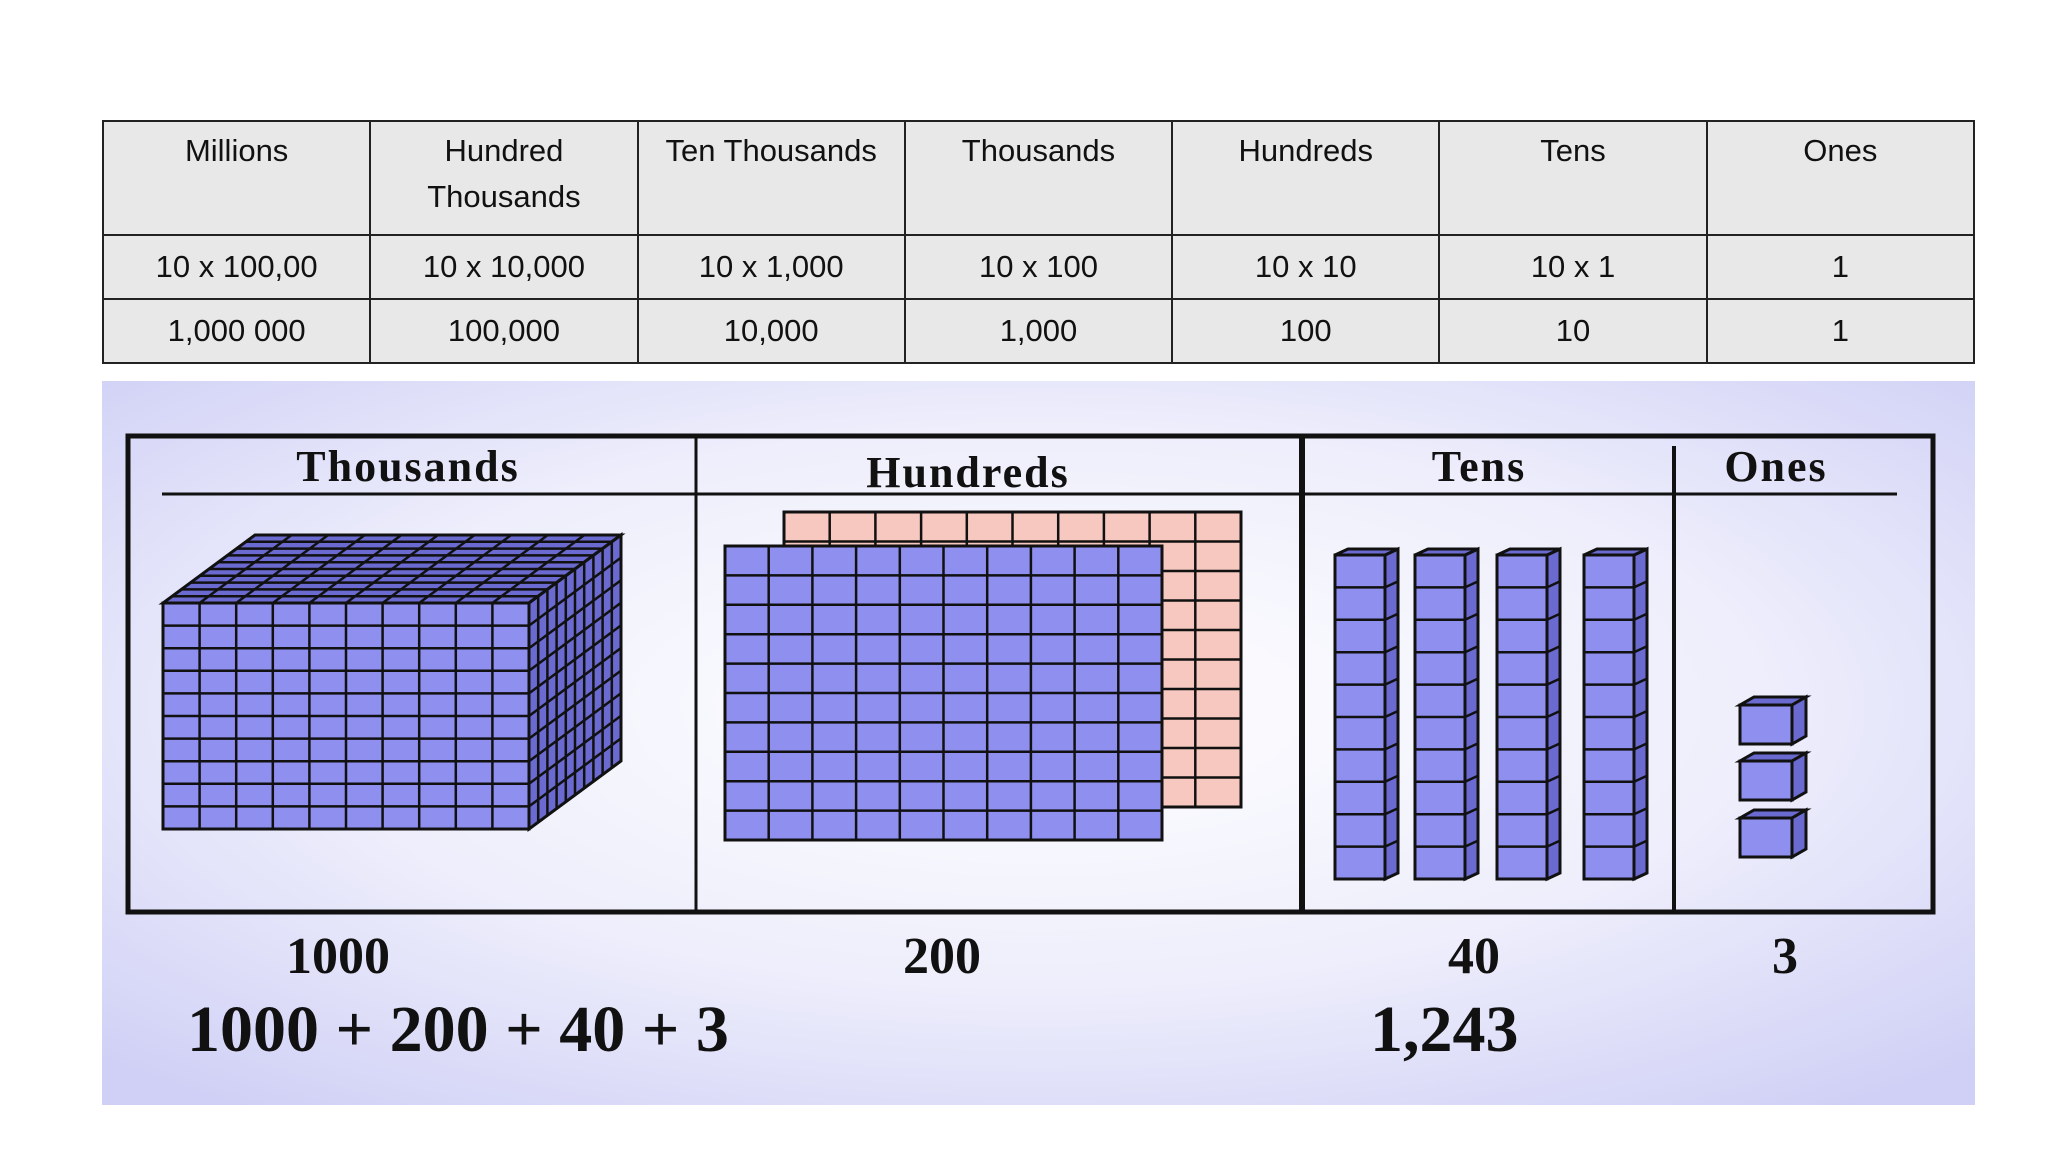 This screenshot has width=2048, height=1152. I want to click on cell: 10 x 100,00, so click(236, 267).